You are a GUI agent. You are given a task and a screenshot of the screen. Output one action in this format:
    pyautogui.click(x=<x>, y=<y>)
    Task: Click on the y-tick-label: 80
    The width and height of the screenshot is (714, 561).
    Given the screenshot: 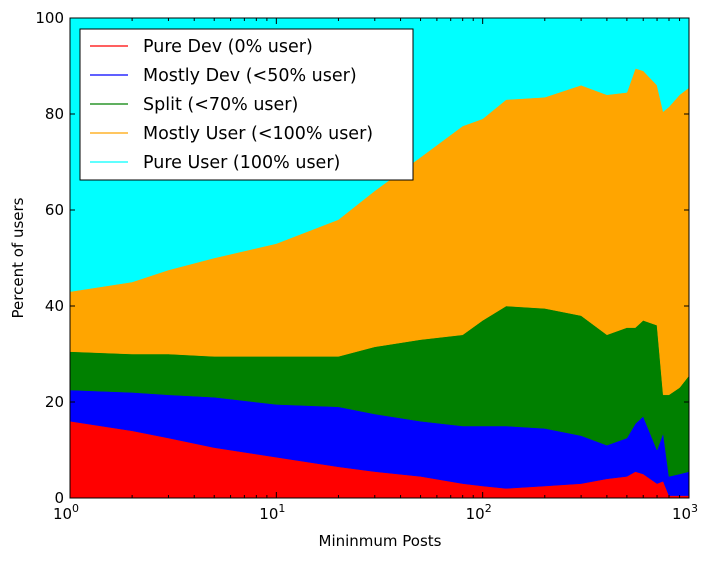 What is the action you would take?
    pyautogui.click(x=54, y=114)
    